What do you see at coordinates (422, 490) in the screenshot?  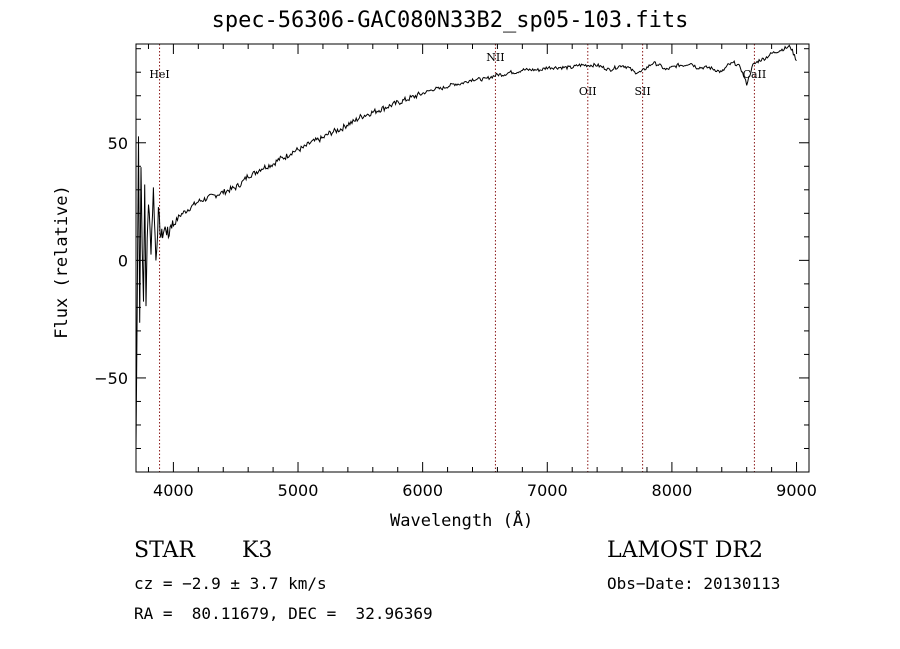 I see `x-tick-label: 6000` at bounding box center [422, 490].